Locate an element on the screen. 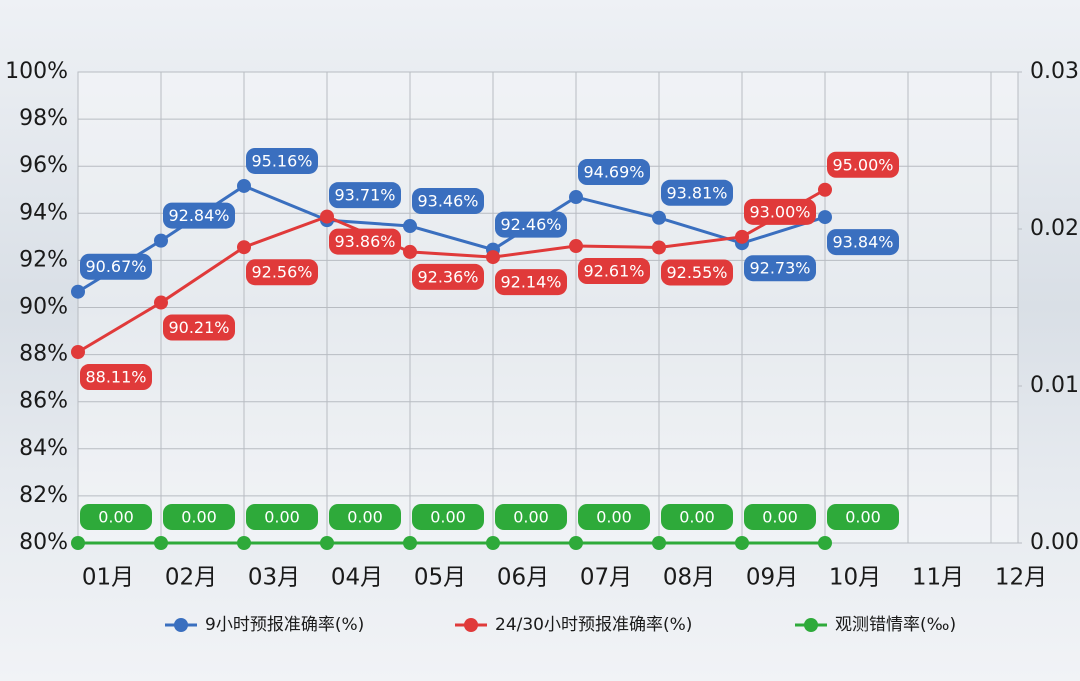  data-label: 92.36% is located at coordinates (447, 276).